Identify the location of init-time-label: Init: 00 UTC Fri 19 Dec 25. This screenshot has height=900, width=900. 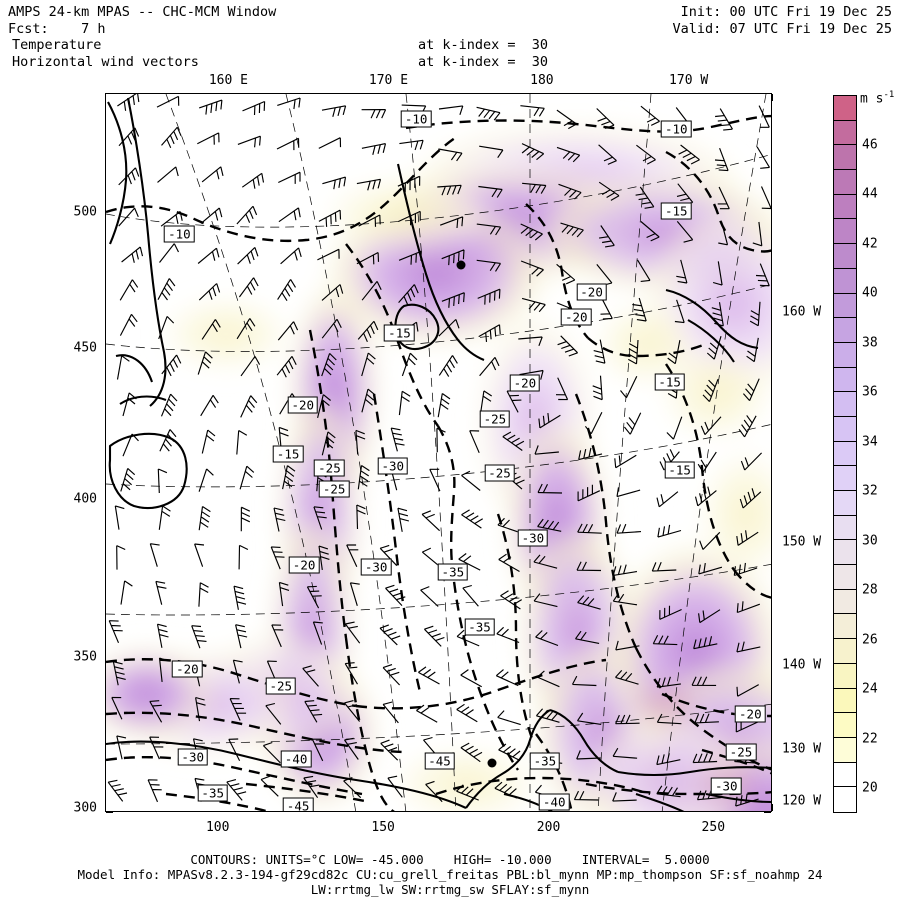
(786, 12).